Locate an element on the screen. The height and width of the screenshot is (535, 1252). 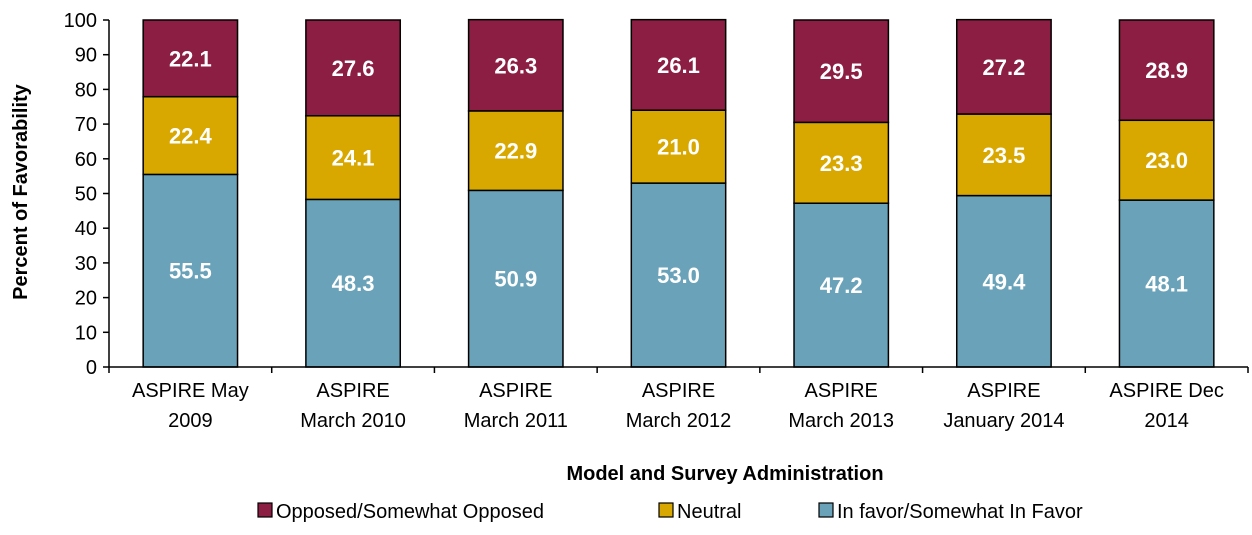
data-label: 24.1 is located at coordinates (353, 158).